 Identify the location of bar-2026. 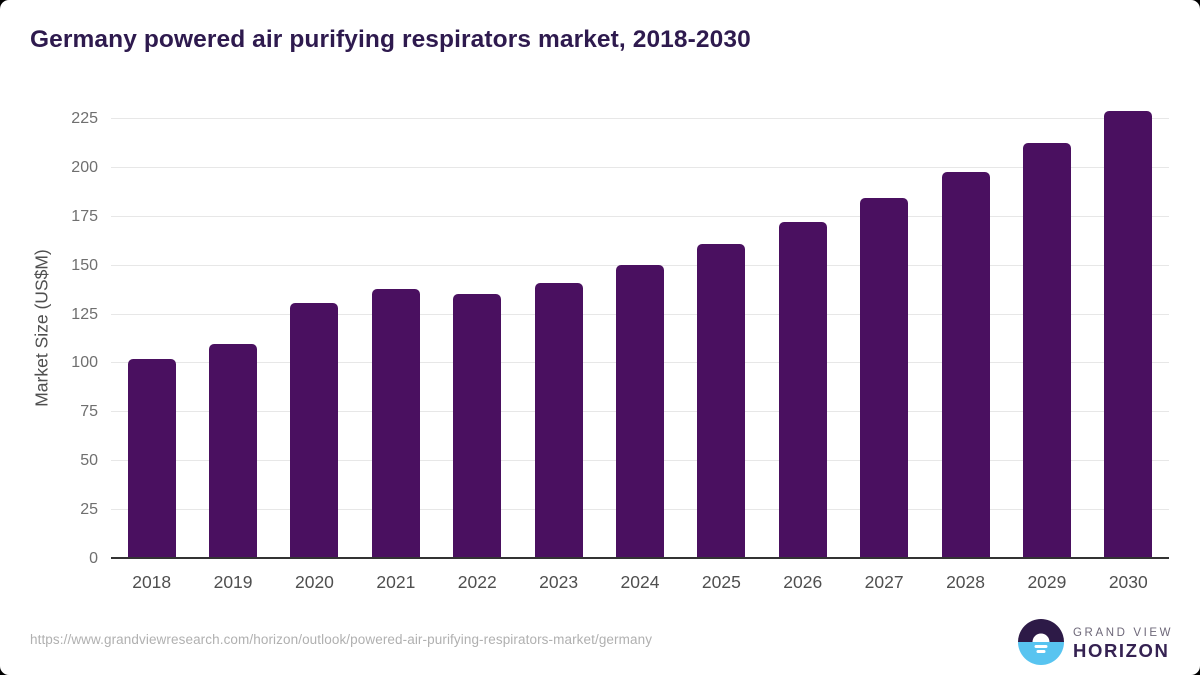
(802, 390).